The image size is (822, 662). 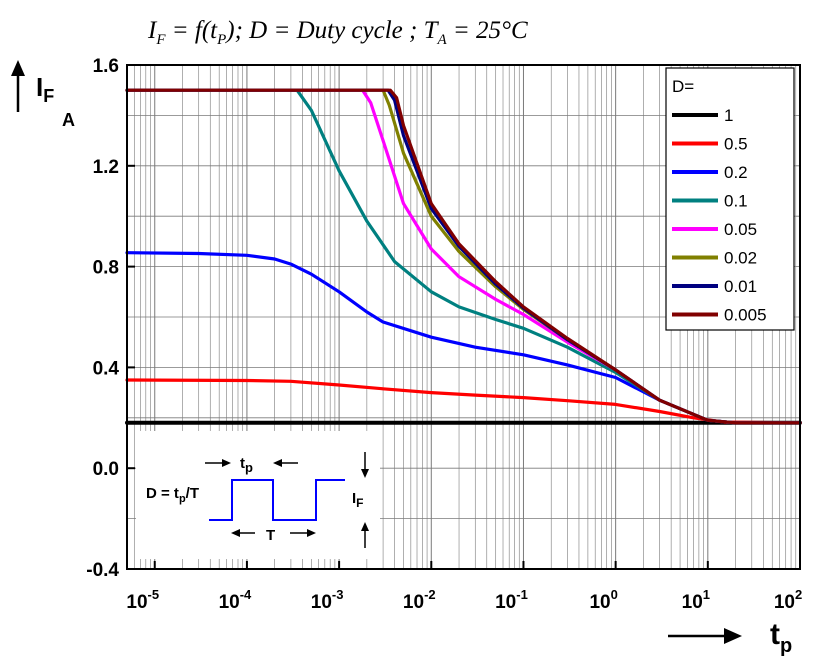 I want to click on x-tick-label: 10⁻³, so click(x=327, y=600).